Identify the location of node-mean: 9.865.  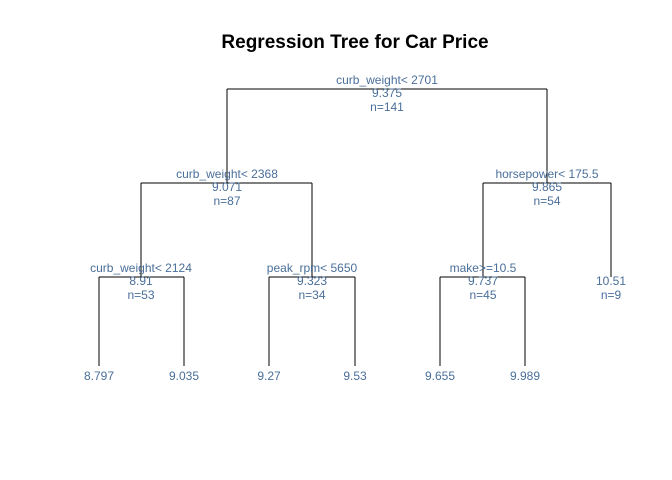
(547, 187).